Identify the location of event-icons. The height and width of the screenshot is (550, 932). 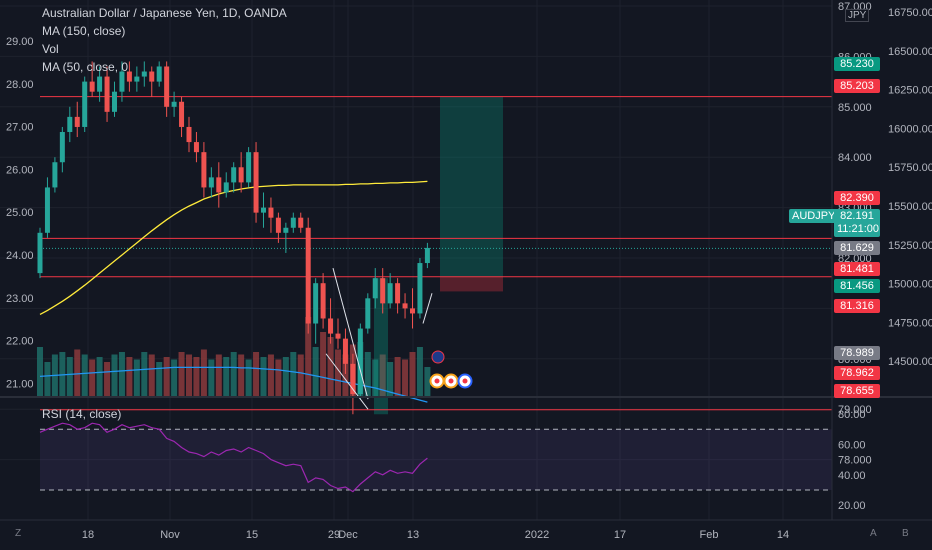
(451, 369).